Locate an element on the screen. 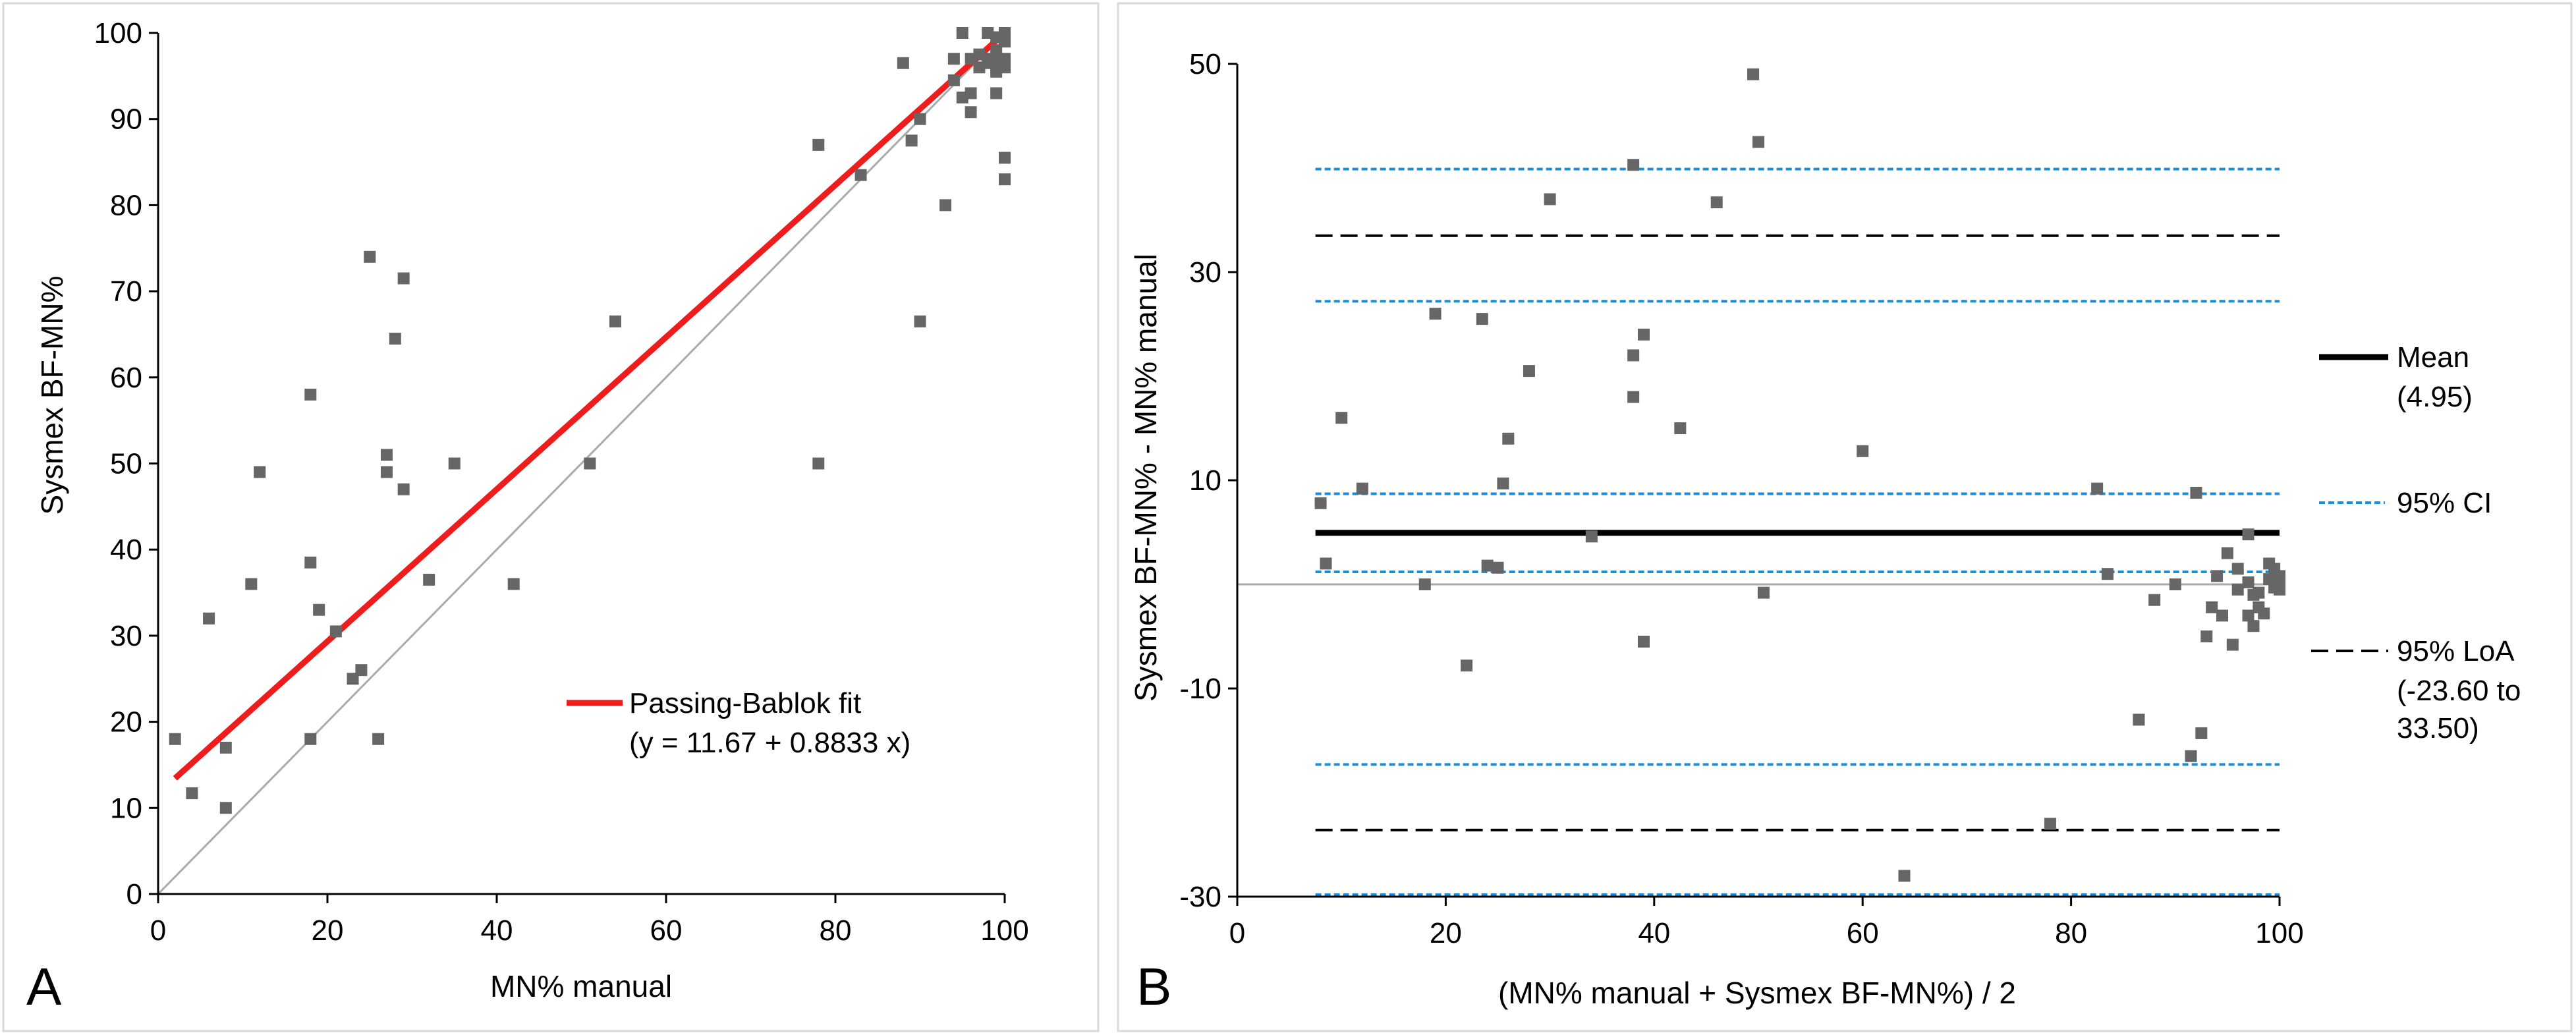 The image size is (2576, 1035). legend-loa-range-end: 33.50) is located at coordinates (2438, 728).